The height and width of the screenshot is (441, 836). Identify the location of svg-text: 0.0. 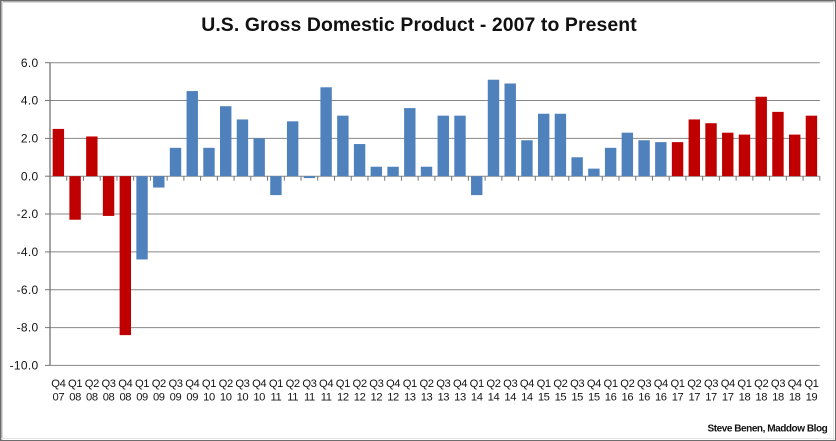
(30, 176).